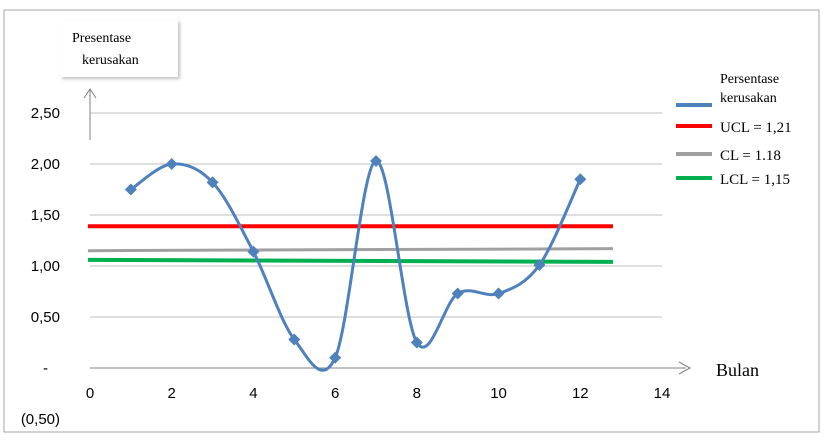 The image size is (827, 442). I want to click on x-axis-label: Bulan, so click(737, 370).